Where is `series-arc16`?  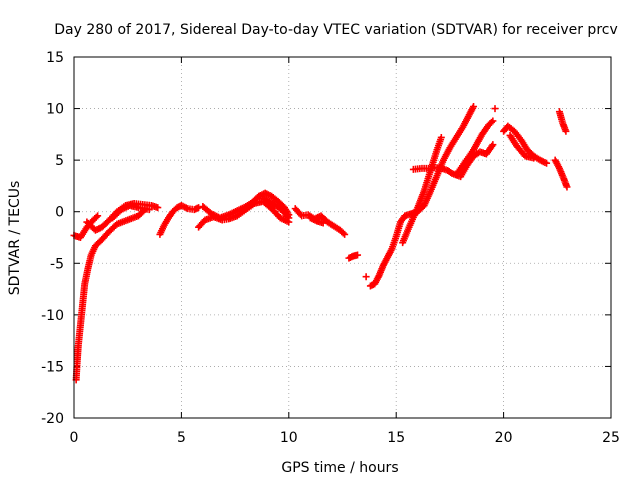 series-arc16 is located at coordinates (474, 148).